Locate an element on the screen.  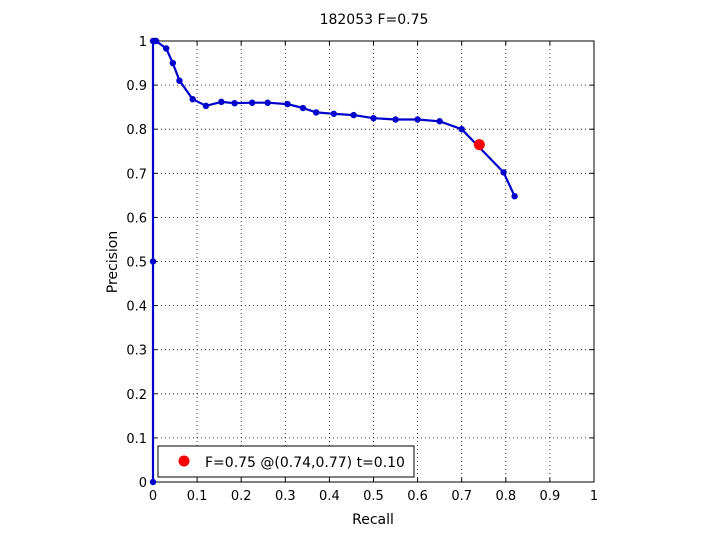
x-tick-label: 0.3 is located at coordinates (285, 496).